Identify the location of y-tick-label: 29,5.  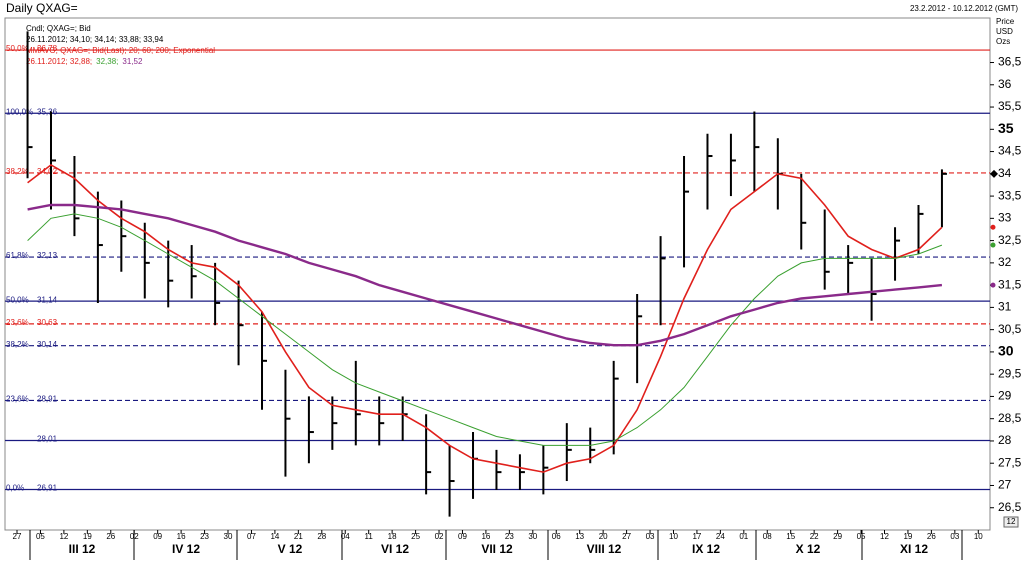
(1010, 373).